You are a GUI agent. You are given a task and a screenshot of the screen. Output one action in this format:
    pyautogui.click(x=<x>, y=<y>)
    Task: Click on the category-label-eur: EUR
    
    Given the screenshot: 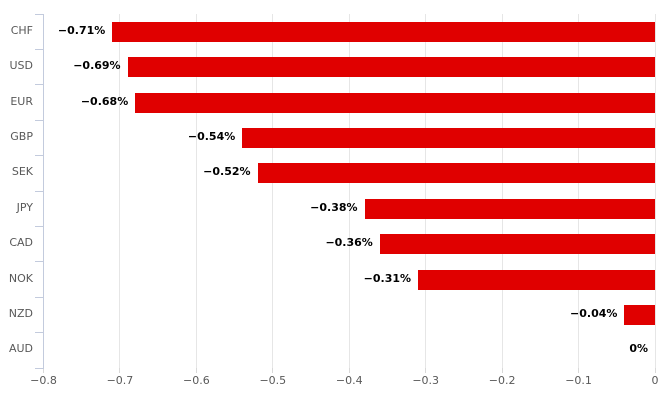 What is the action you would take?
    pyautogui.click(x=21, y=101)
    